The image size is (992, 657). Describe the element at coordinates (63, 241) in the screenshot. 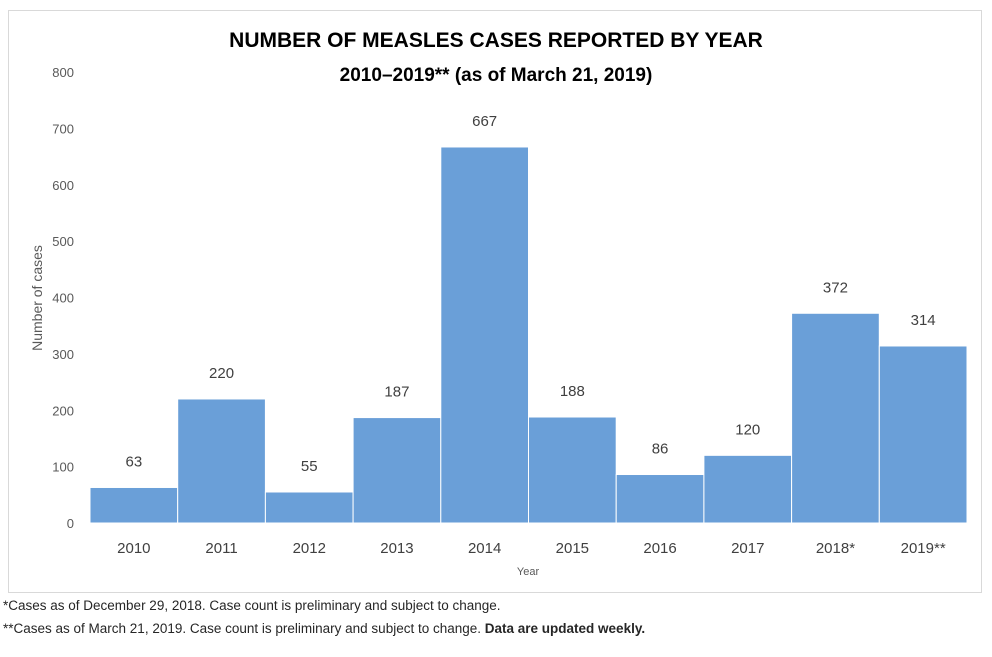

I see `y-tick-label: 500` at that location.